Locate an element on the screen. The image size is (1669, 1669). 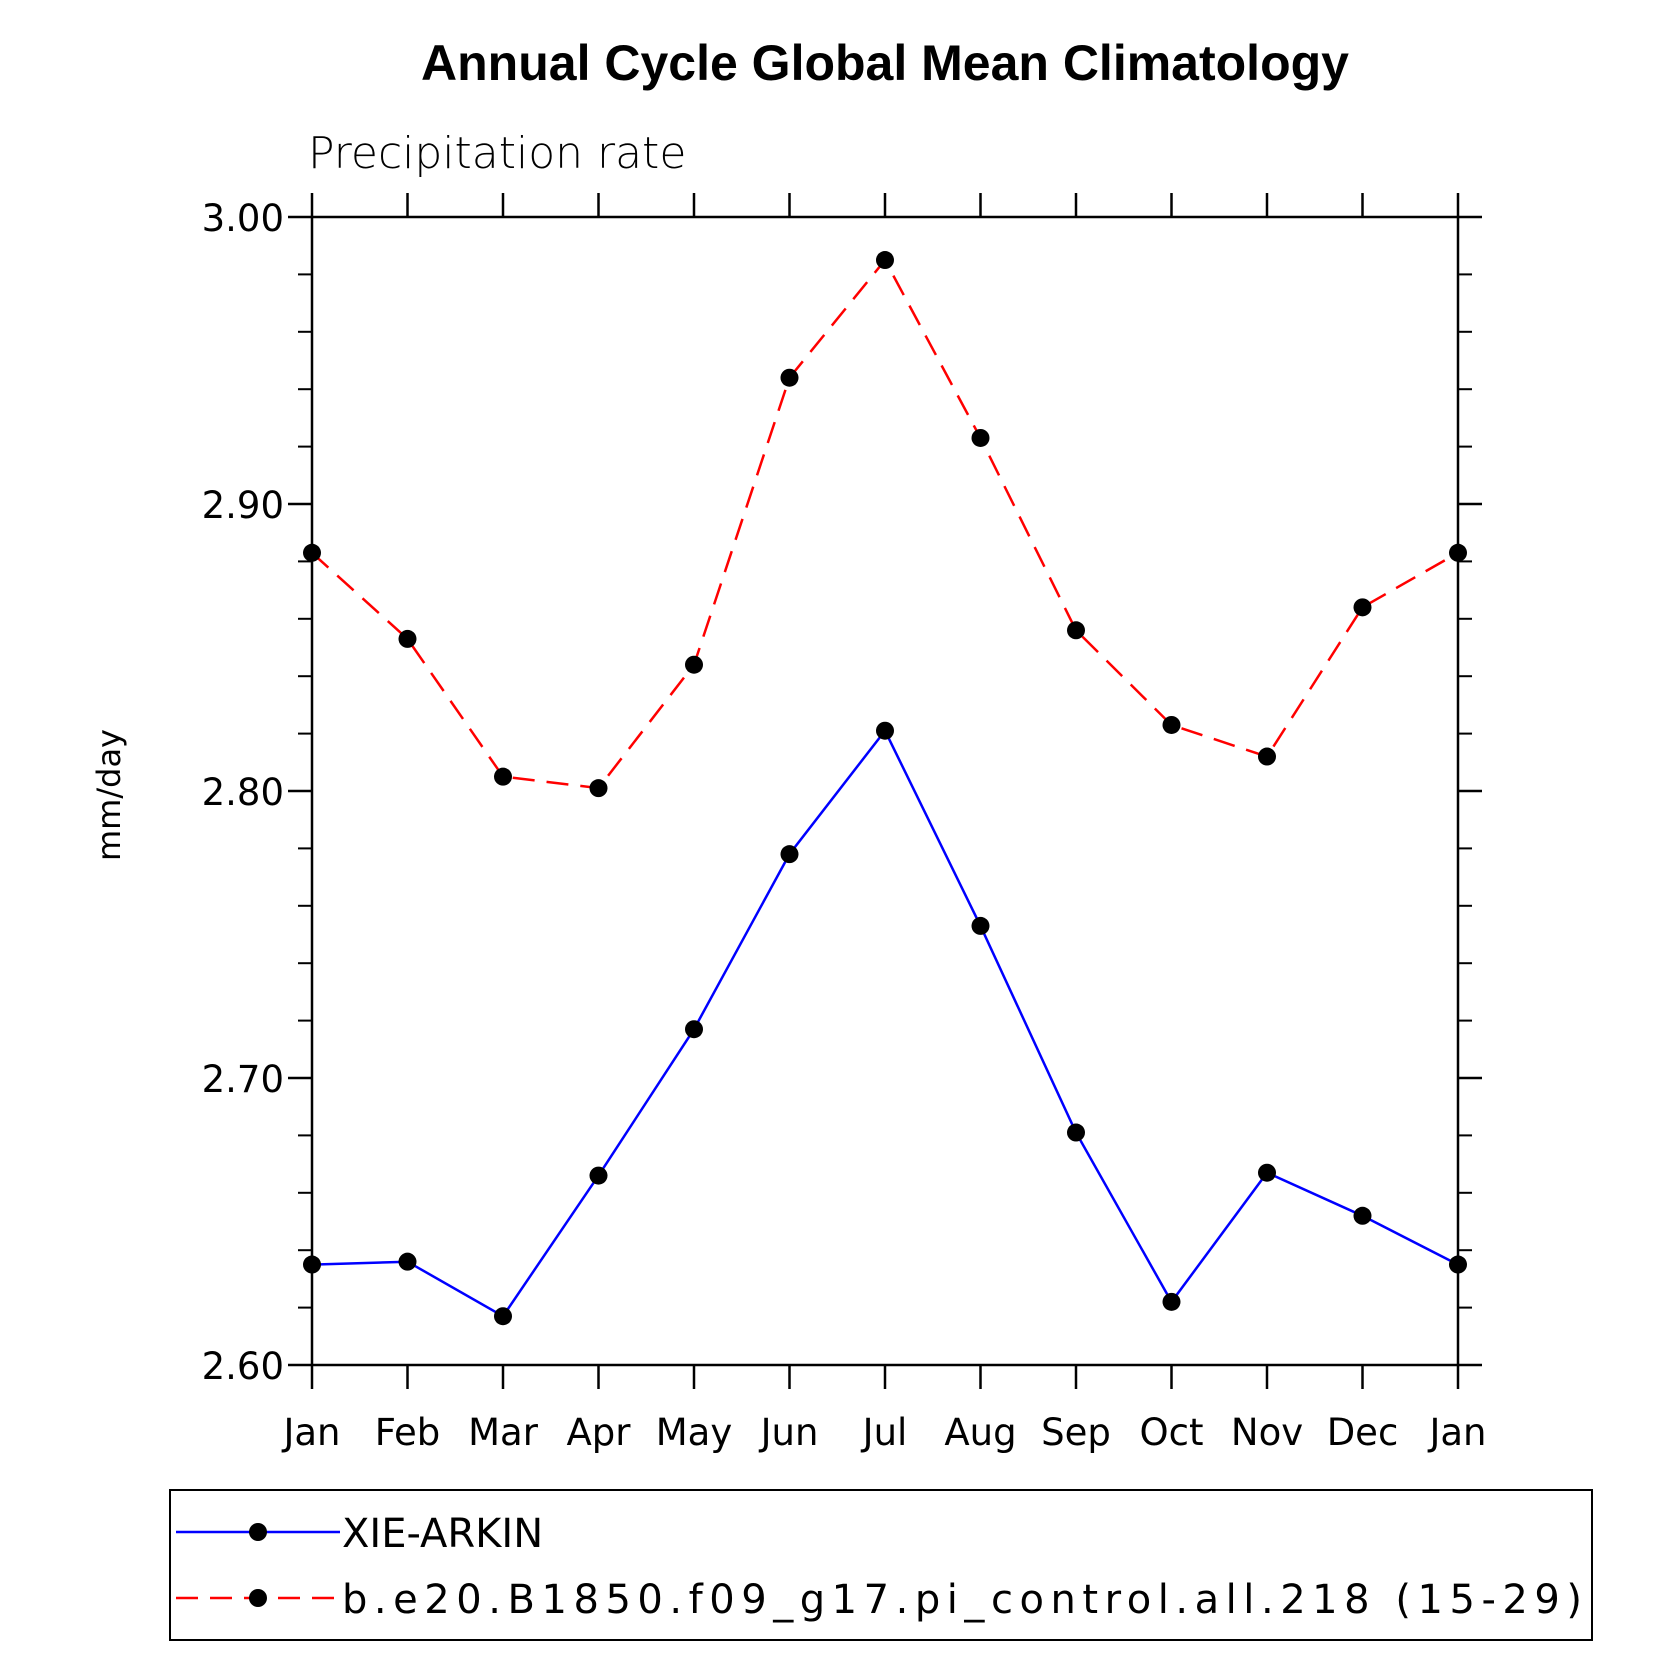
legend-box is located at coordinates (881, 1565).